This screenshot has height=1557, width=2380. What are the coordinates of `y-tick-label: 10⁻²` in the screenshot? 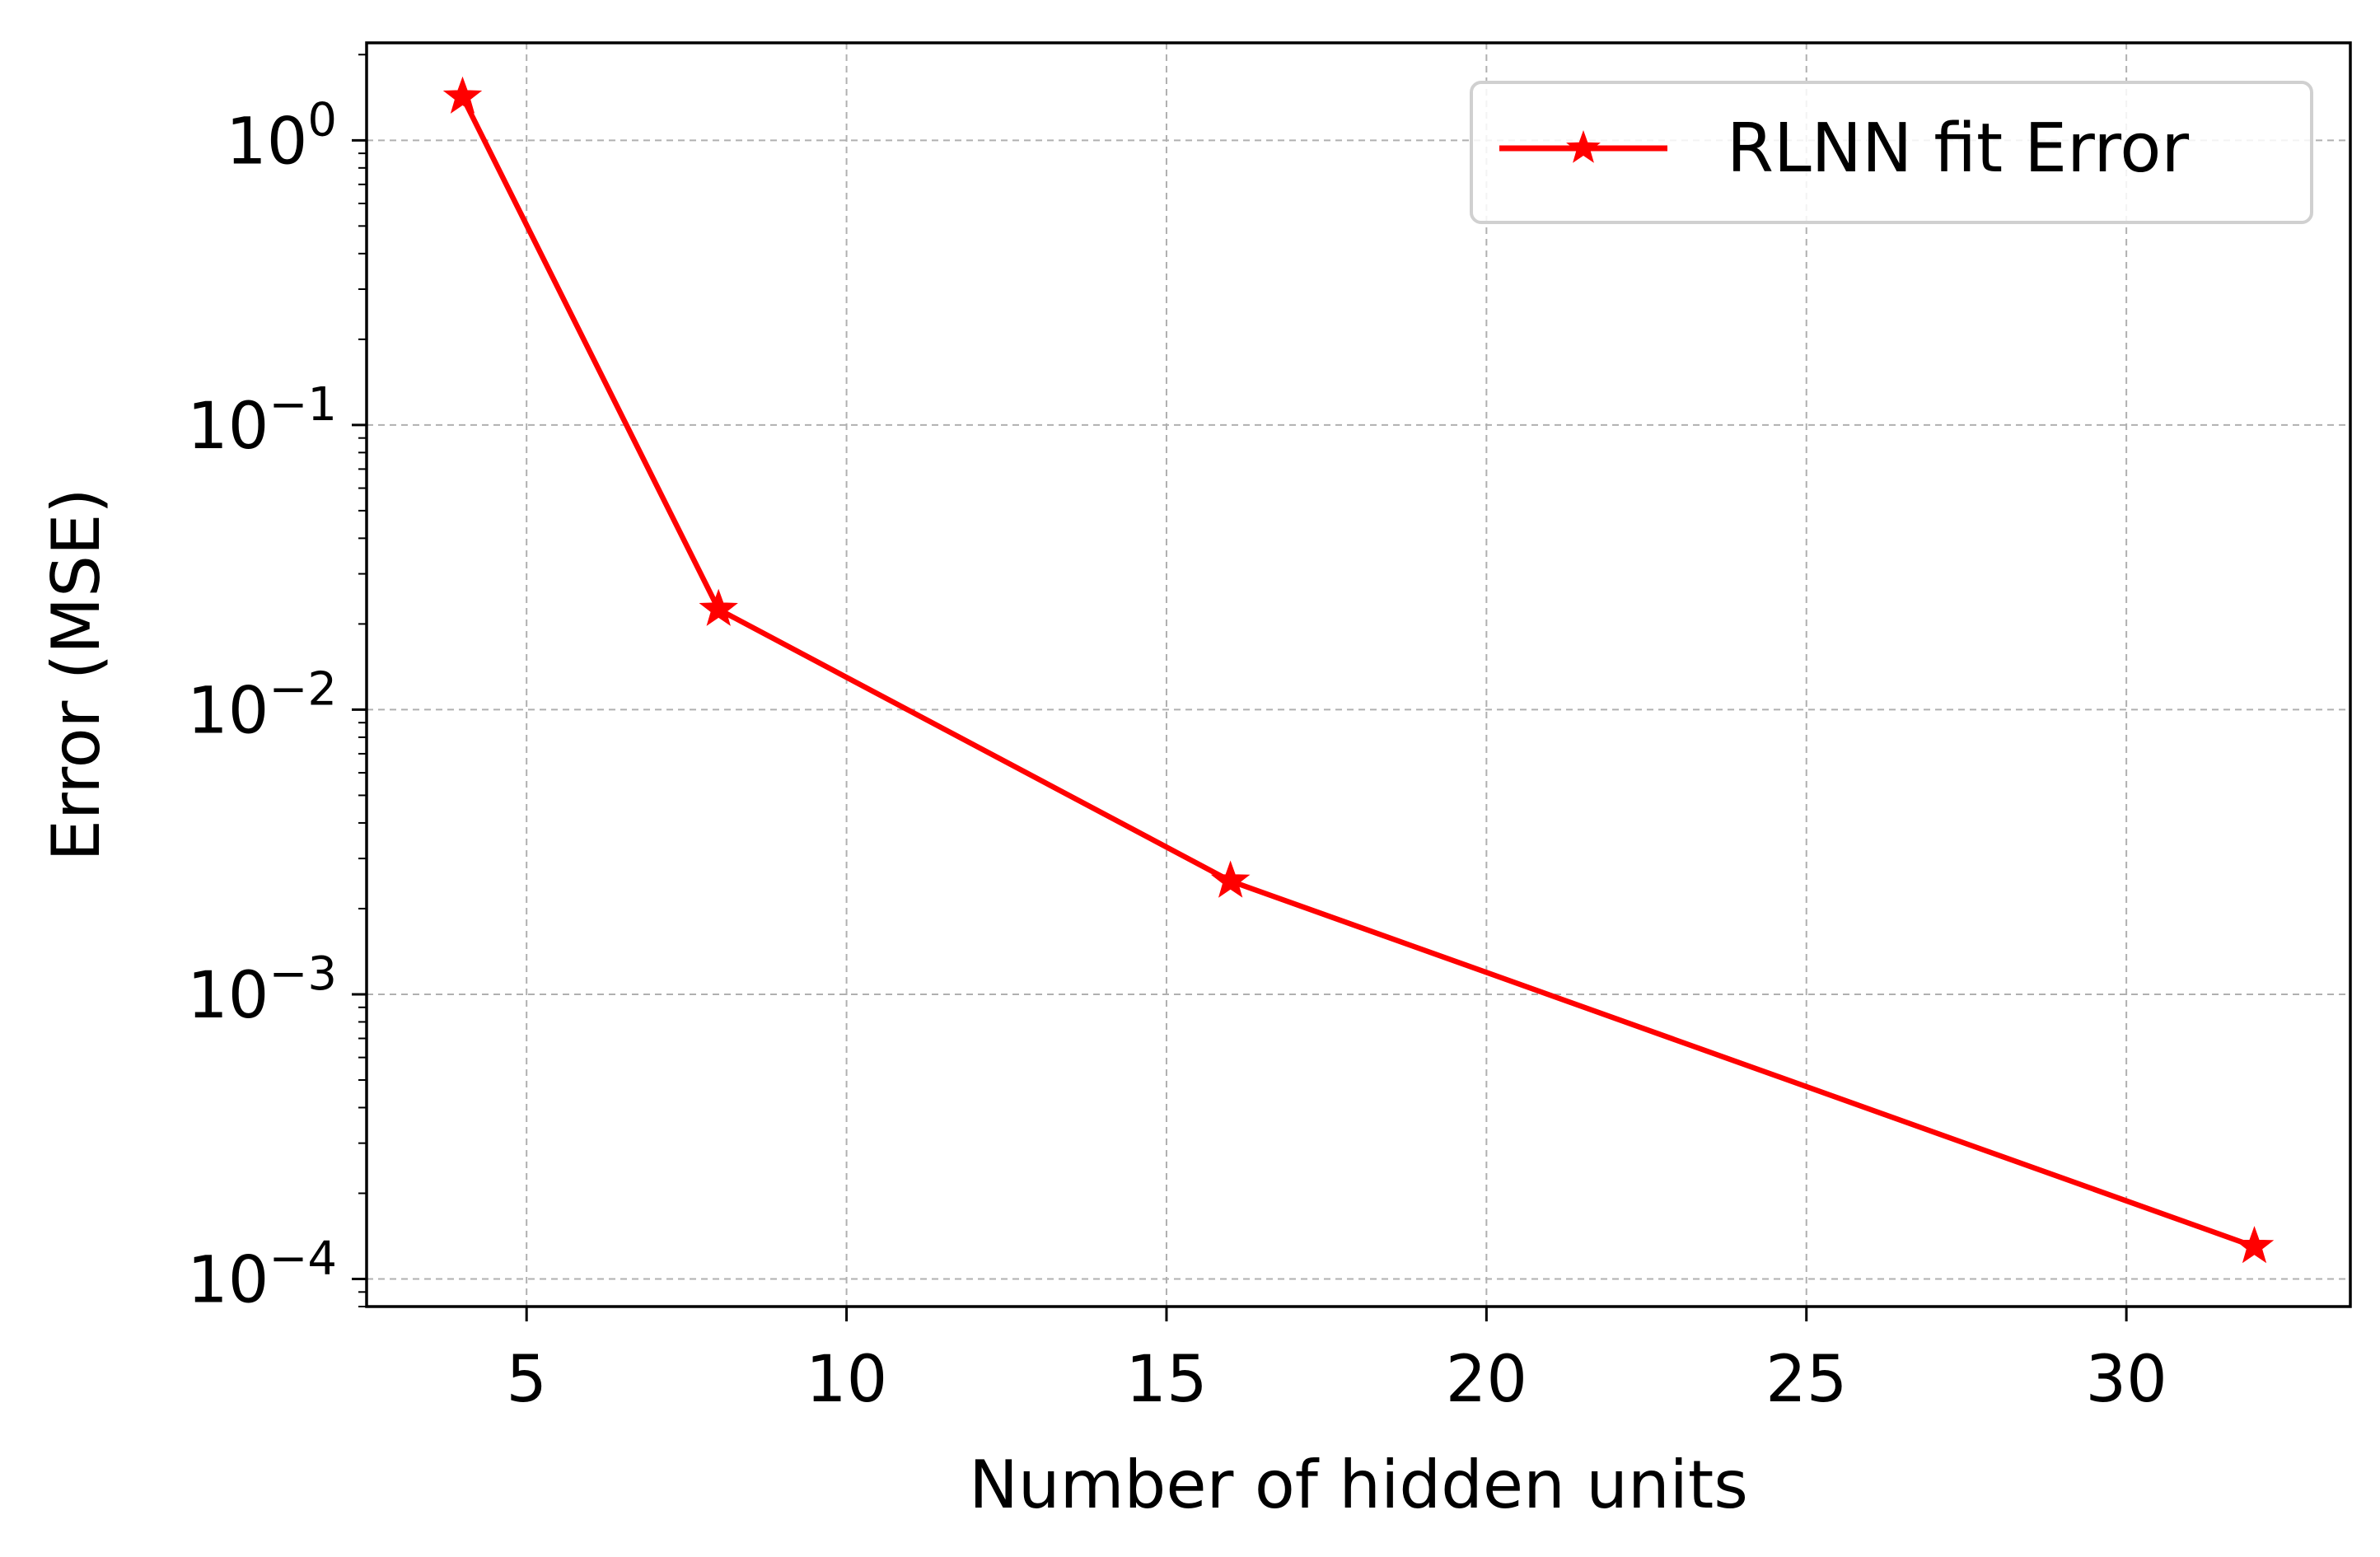 It's located at (262, 705).